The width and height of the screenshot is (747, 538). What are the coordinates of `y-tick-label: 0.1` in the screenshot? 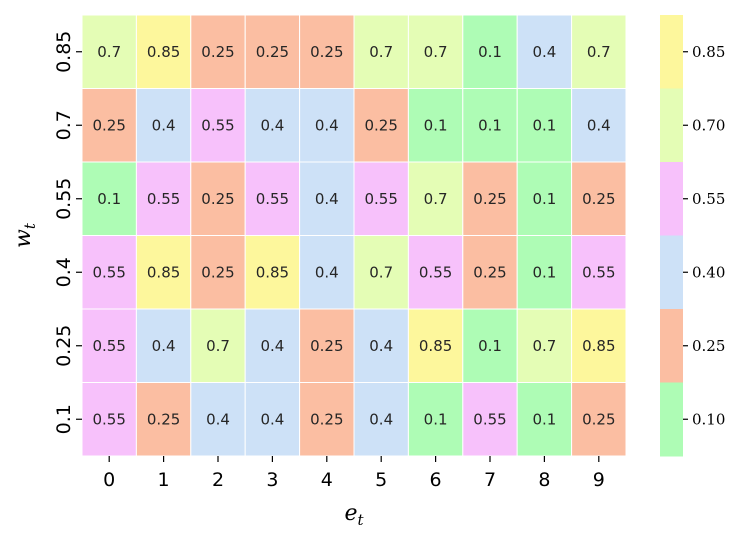 It's located at (64, 419).